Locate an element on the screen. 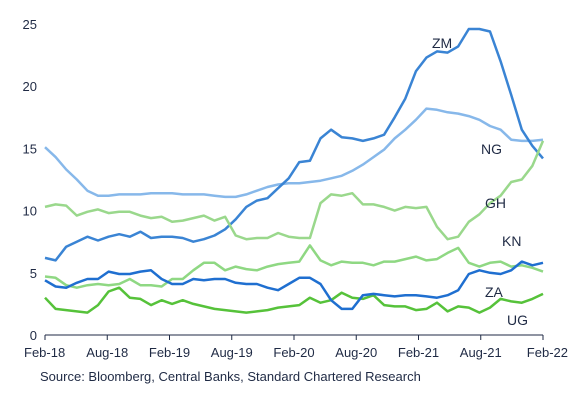  y-tick-label: 0 is located at coordinates (33, 335).